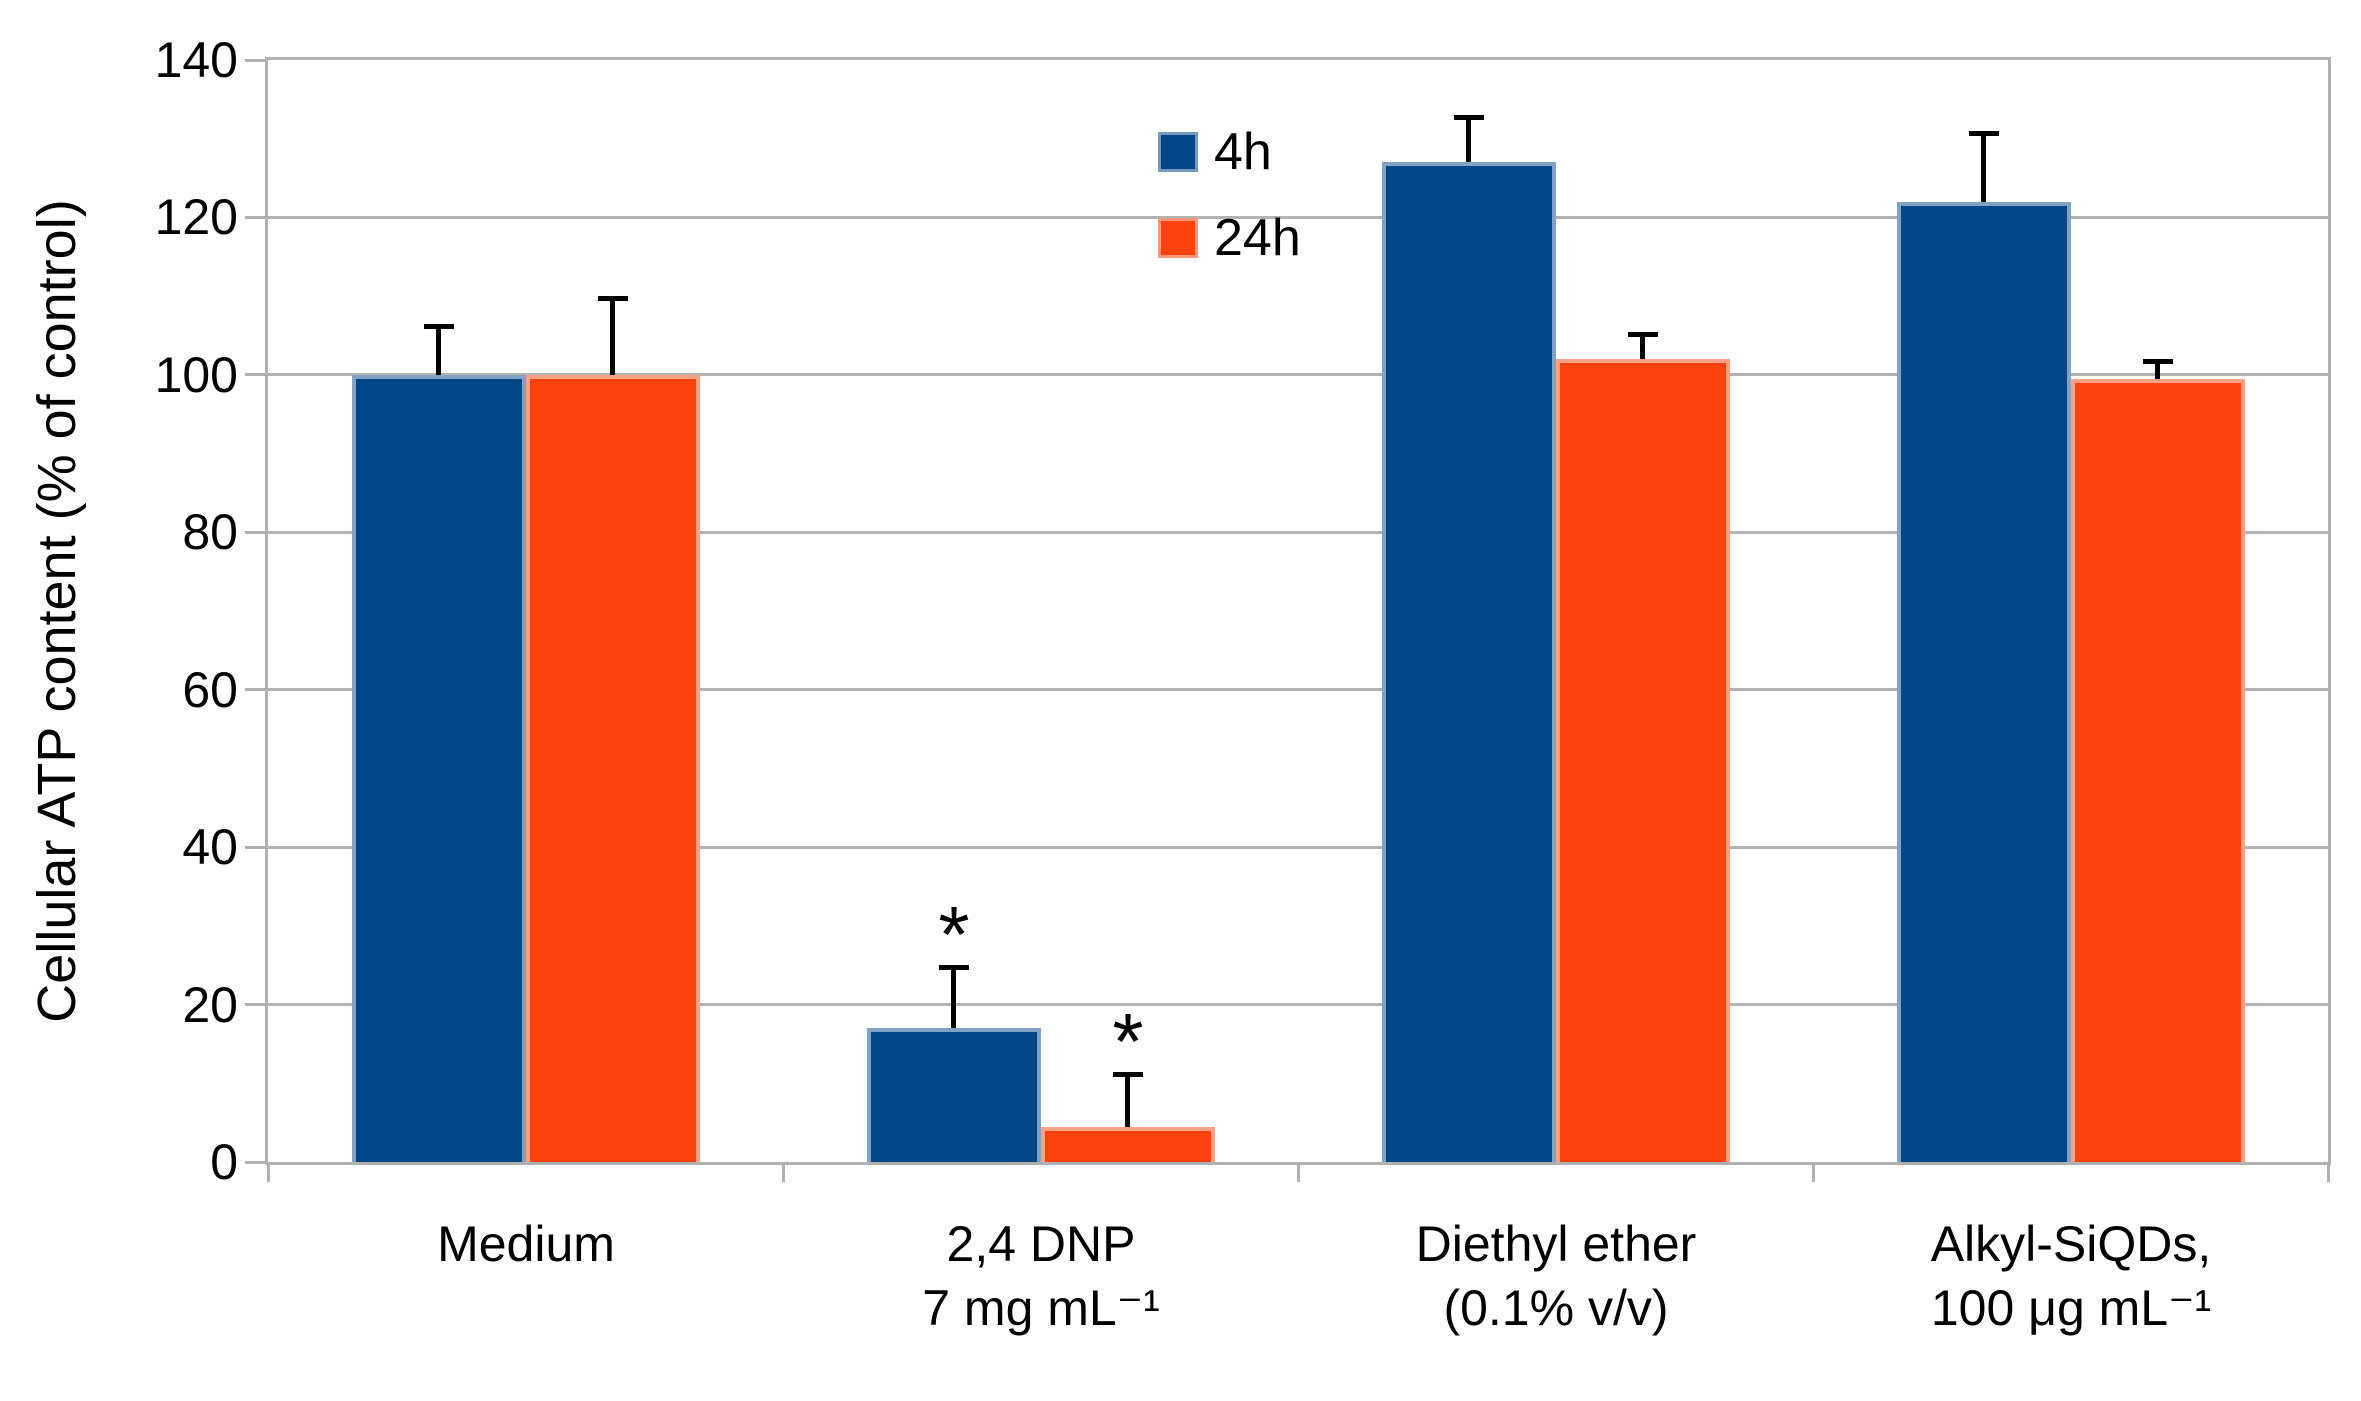 The width and height of the screenshot is (2361, 1401). Describe the element at coordinates (1984, 133) in the screenshot. I see `error-bar-cap-4h-cat3` at that location.